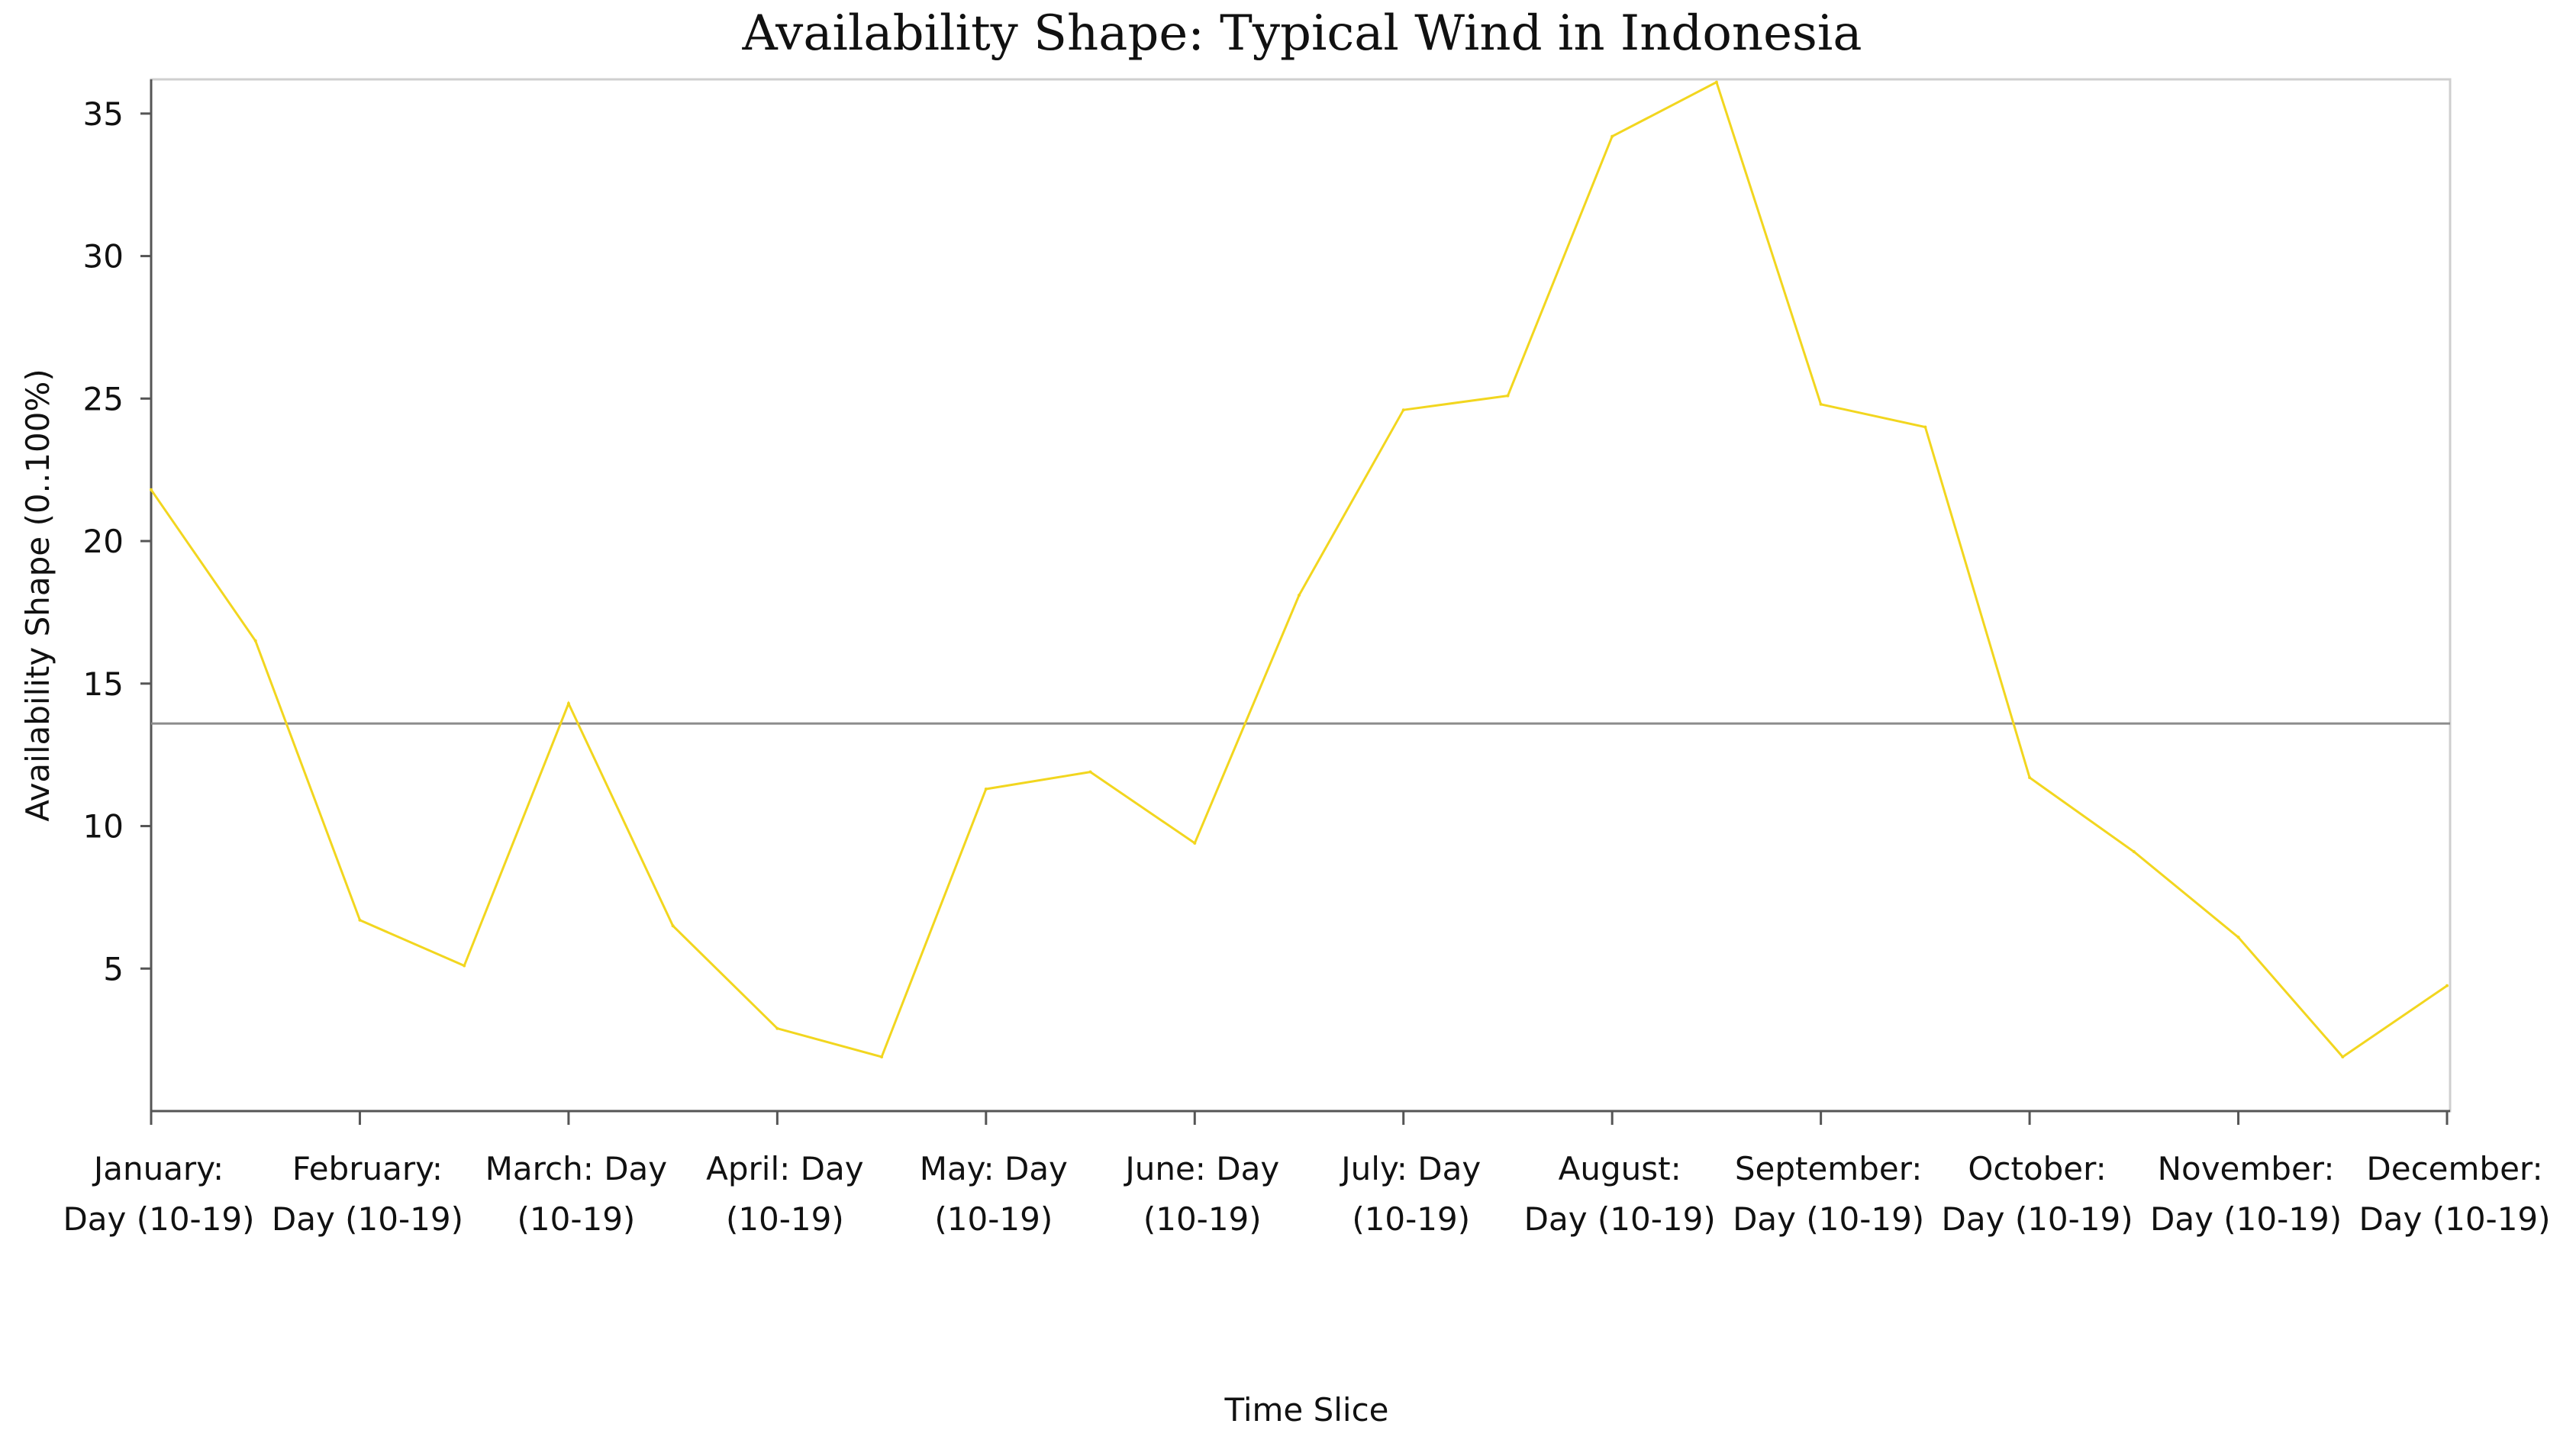 This screenshot has height=1456, width=2560. What do you see at coordinates (2454, 1194) in the screenshot?
I see `x-tick-label: December: Day (10-19)` at bounding box center [2454, 1194].